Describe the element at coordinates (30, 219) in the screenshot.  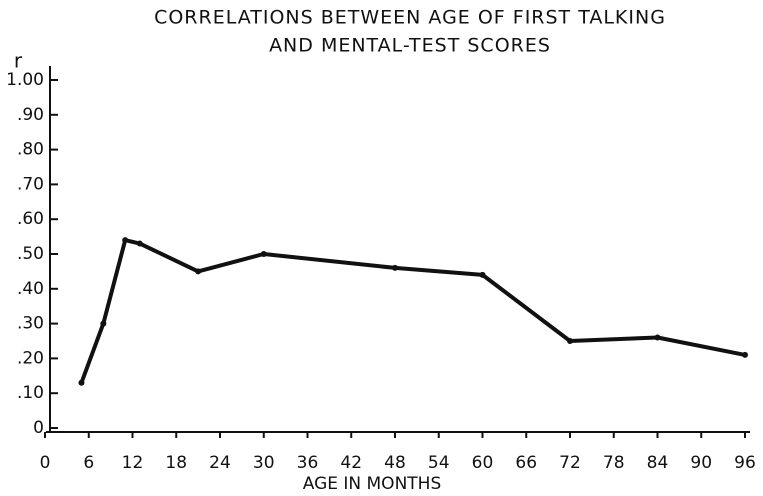
I see `y-tick-label: .60` at that location.